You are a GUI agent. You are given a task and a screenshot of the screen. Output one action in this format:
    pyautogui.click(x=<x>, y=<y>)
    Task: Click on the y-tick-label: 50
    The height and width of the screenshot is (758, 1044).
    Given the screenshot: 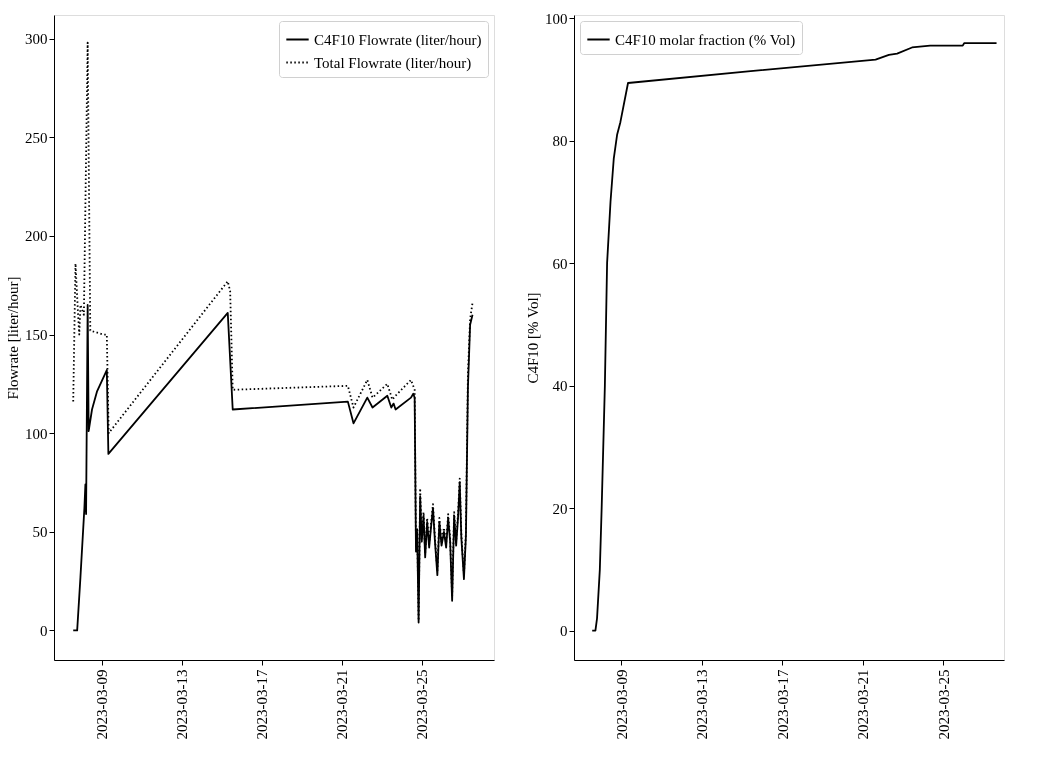 What is the action you would take?
    pyautogui.click(x=40, y=532)
    